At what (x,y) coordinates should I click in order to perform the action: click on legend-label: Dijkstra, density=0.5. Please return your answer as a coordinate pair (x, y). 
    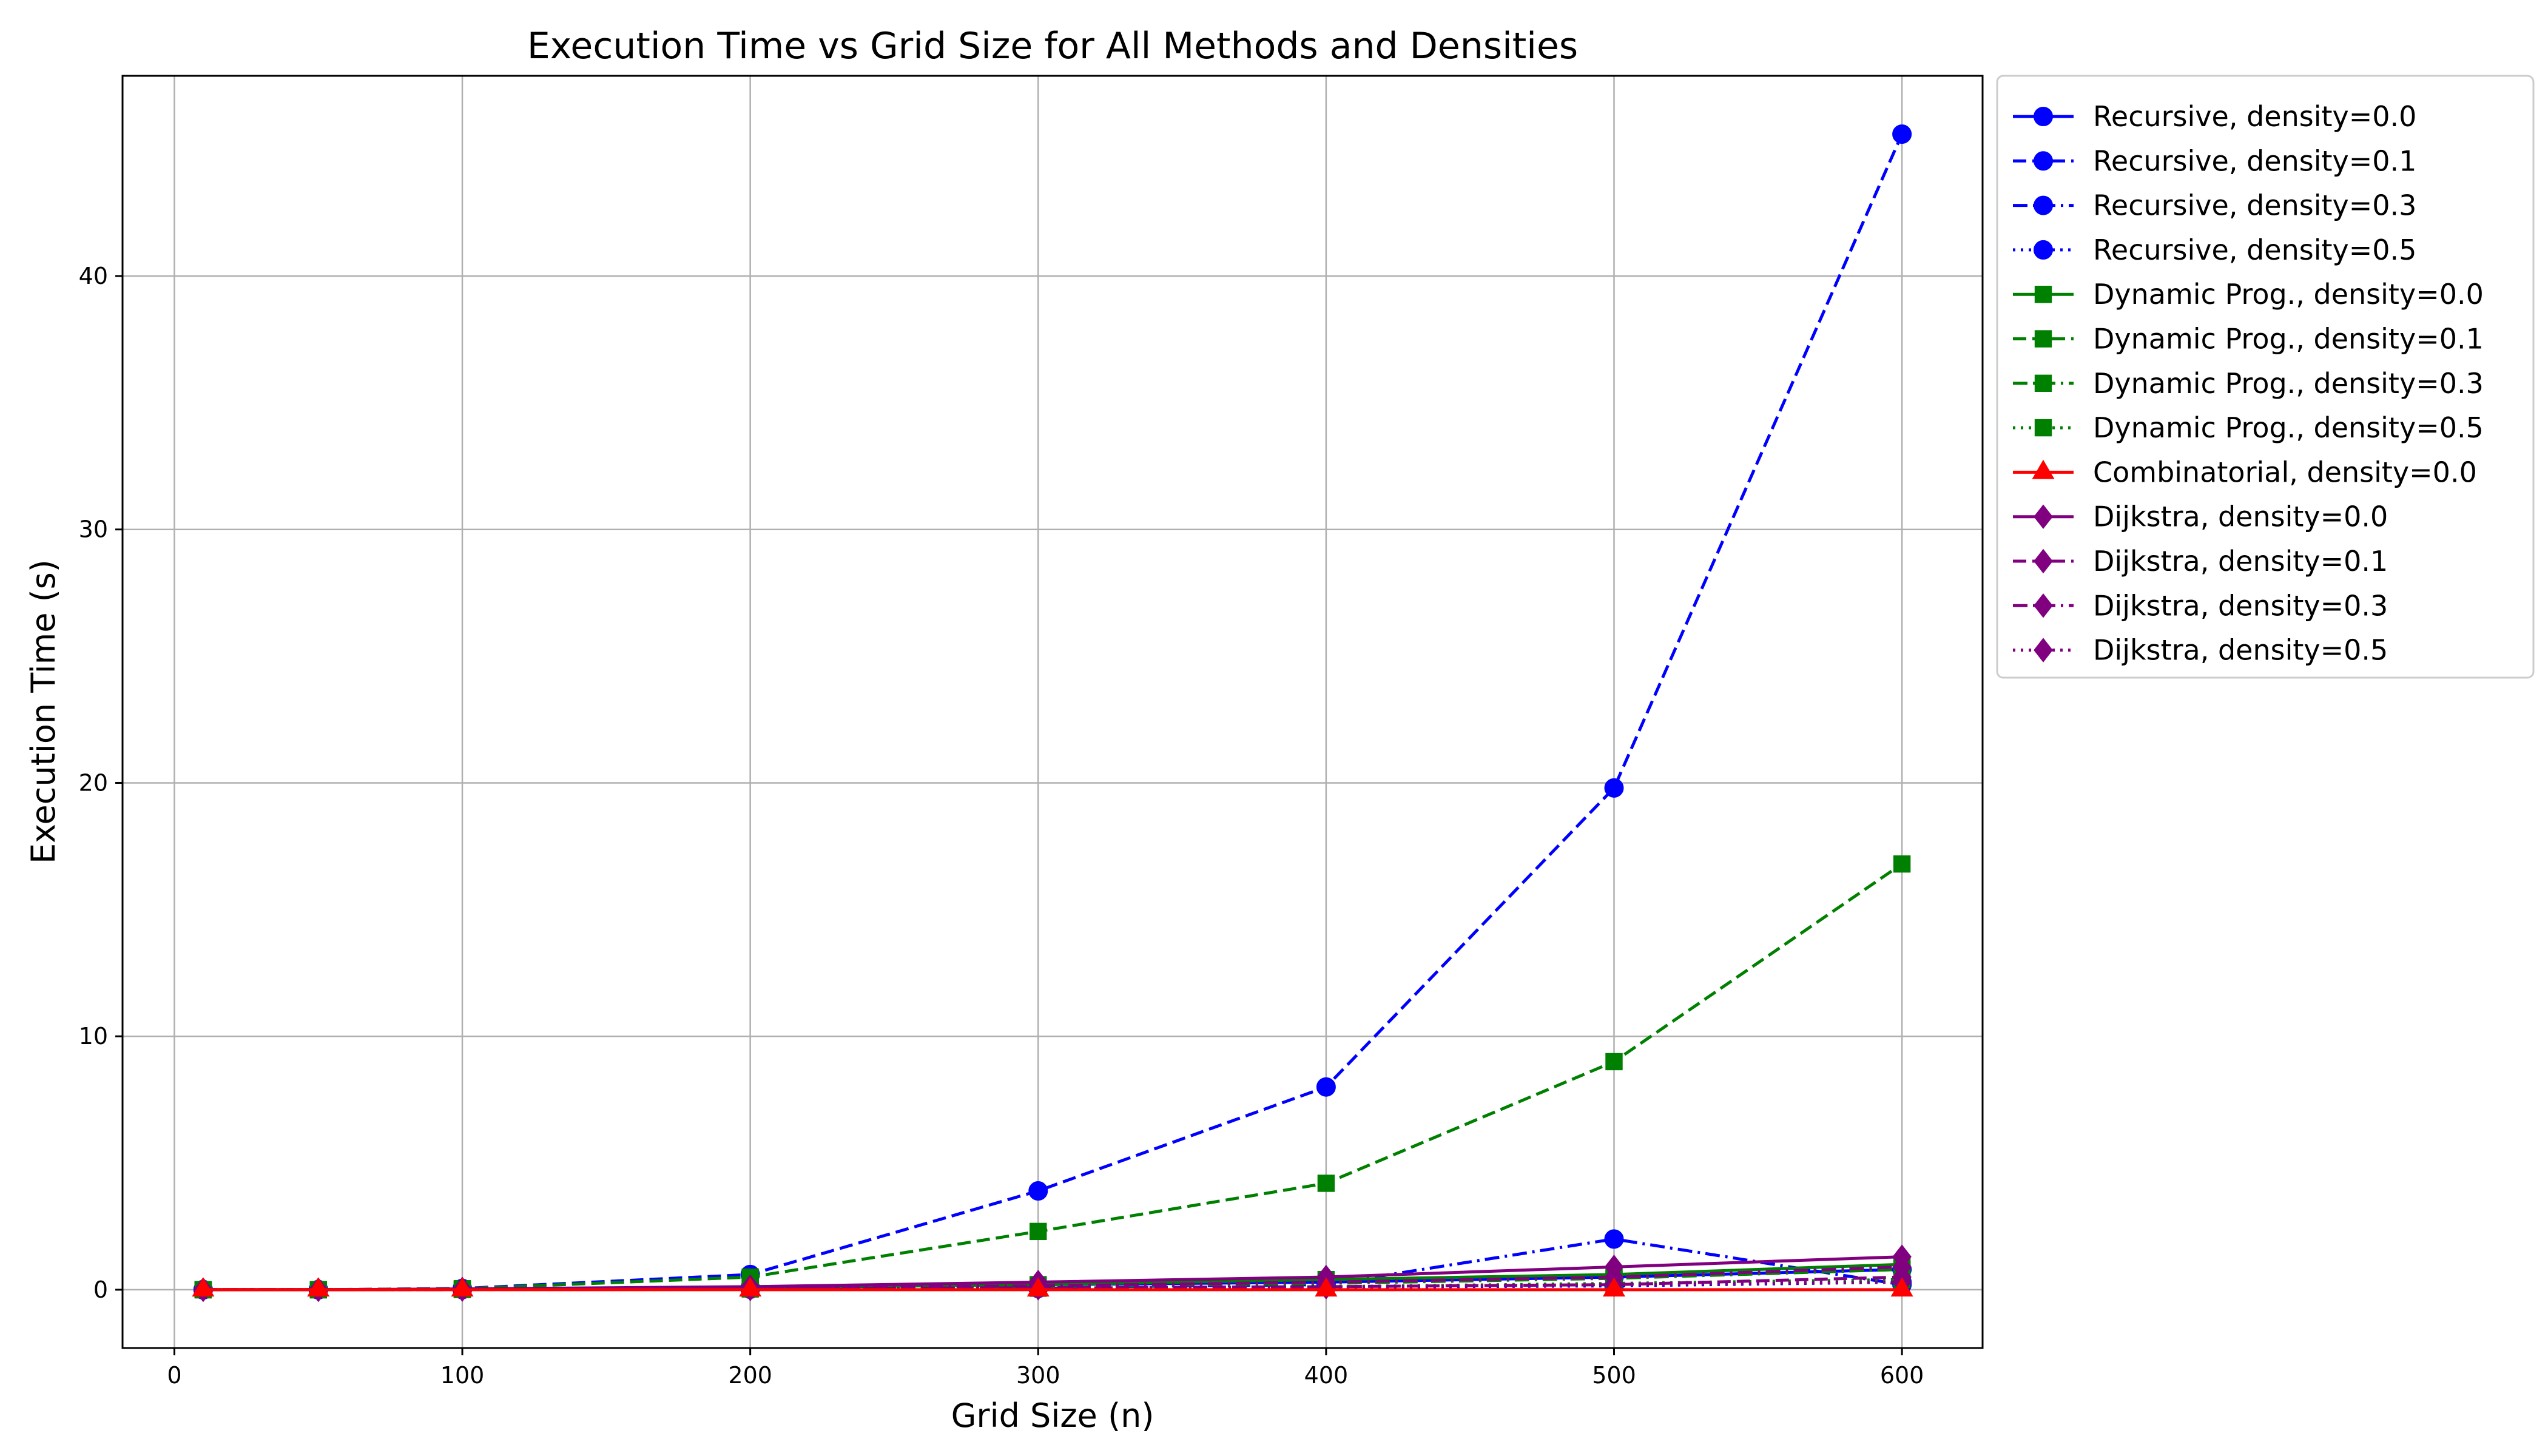
    Looking at the image, I should click on (2240, 650).